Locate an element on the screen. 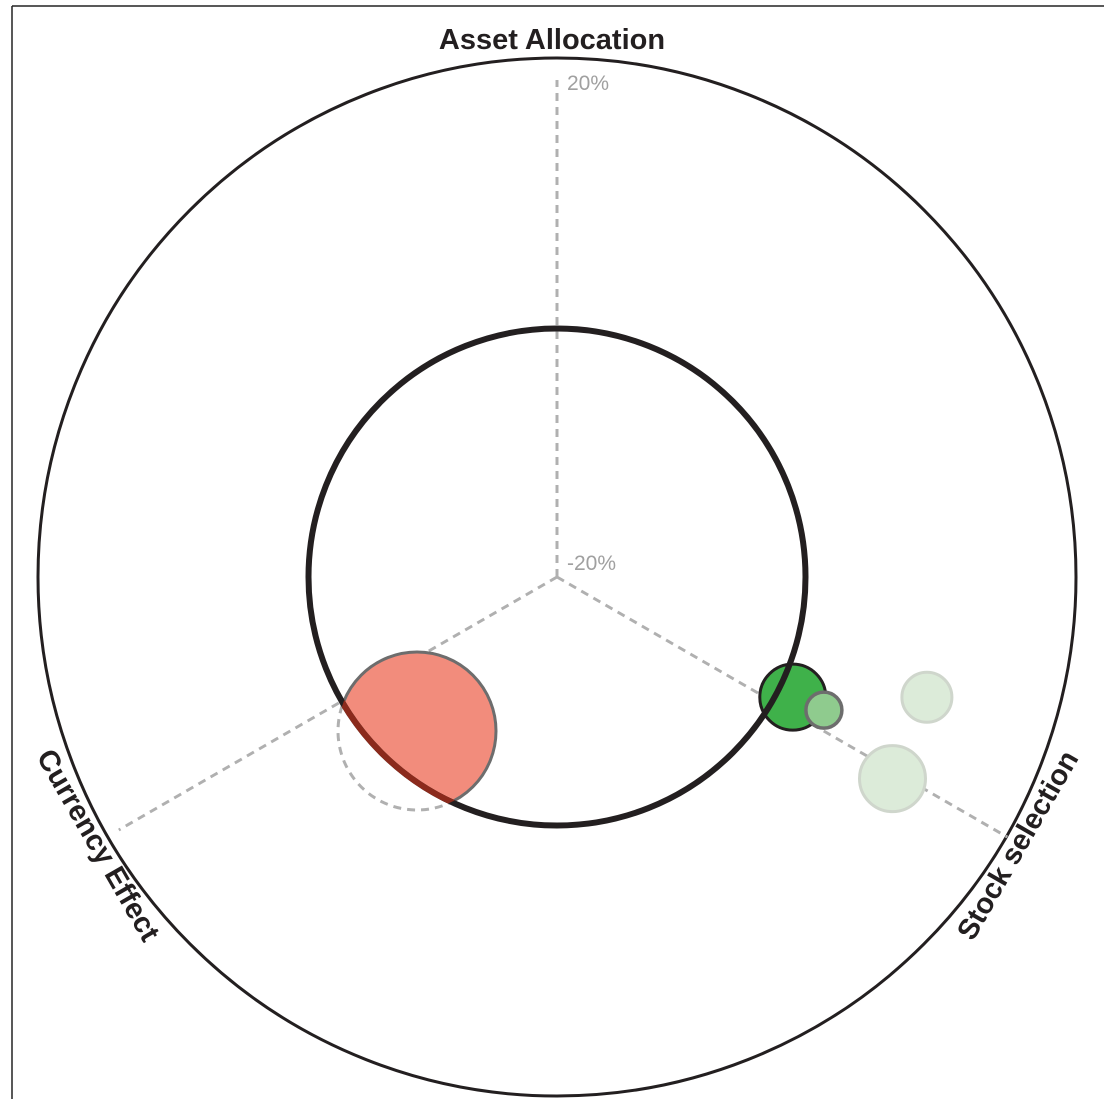 The height and width of the screenshot is (1099, 1104). axis-line-currency-effect is located at coordinates (338, 703).